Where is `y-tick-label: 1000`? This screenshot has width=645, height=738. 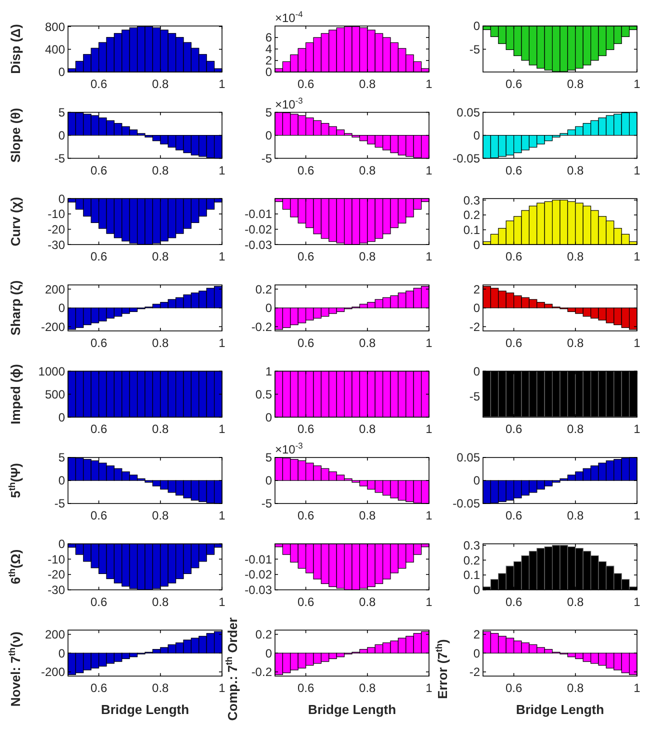
y-tick-label: 1000 is located at coordinates (52, 371).